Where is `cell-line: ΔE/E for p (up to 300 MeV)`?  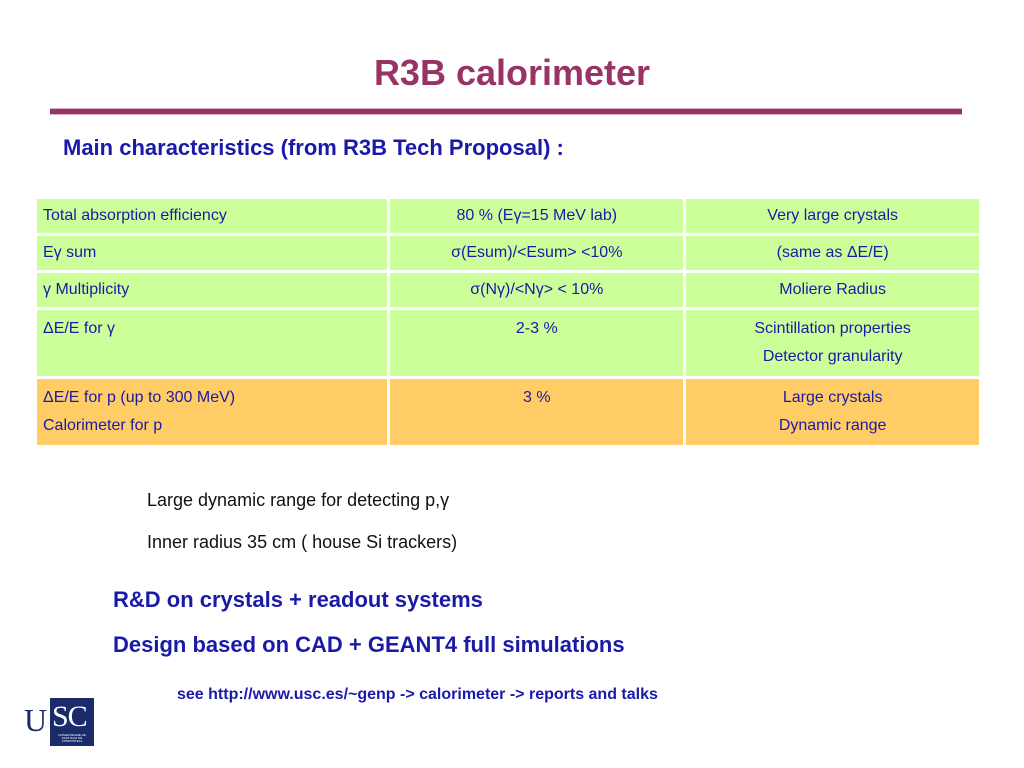 cell-line: ΔE/E for p (up to 300 MeV) is located at coordinates (139, 397).